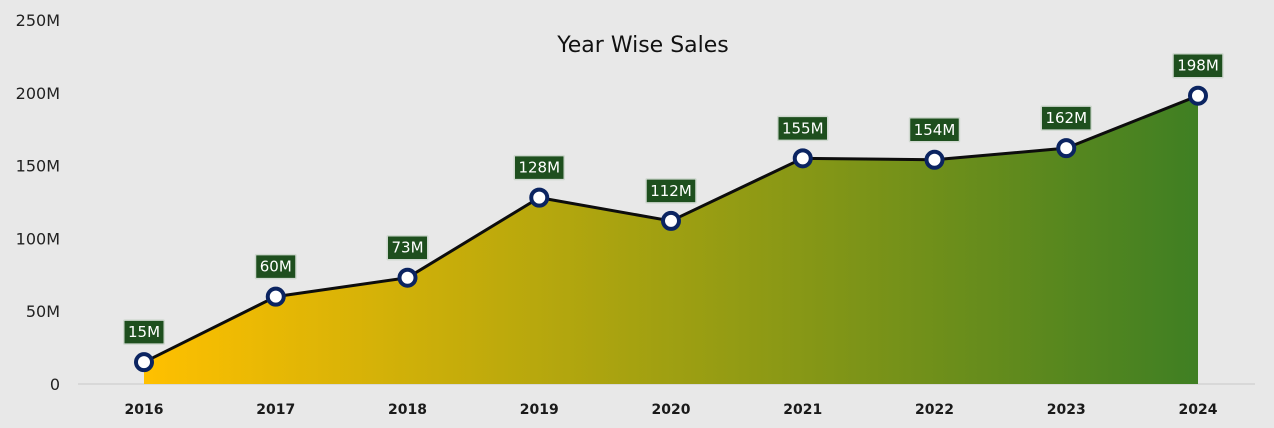 The image size is (1274, 428). Describe the element at coordinates (1198, 410) in the screenshot. I see `x-tick-label: 2024` at that location.